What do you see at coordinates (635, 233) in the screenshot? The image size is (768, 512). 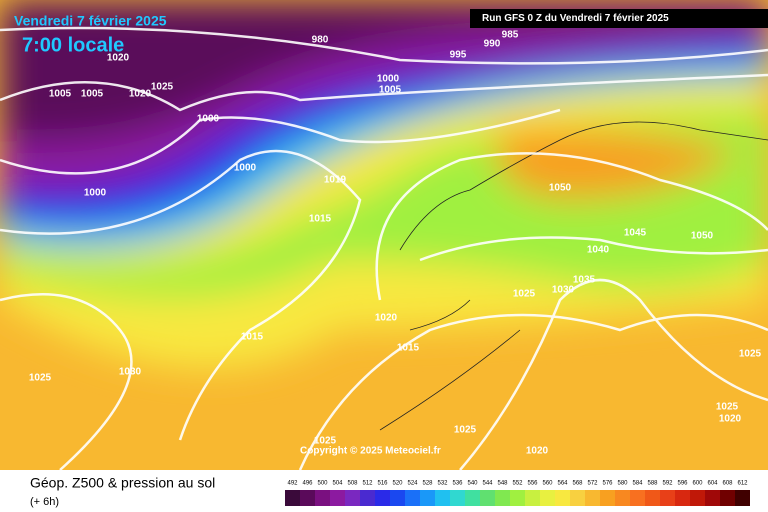 I see `isobar-label: 1045` at bounding box center [635, 233].